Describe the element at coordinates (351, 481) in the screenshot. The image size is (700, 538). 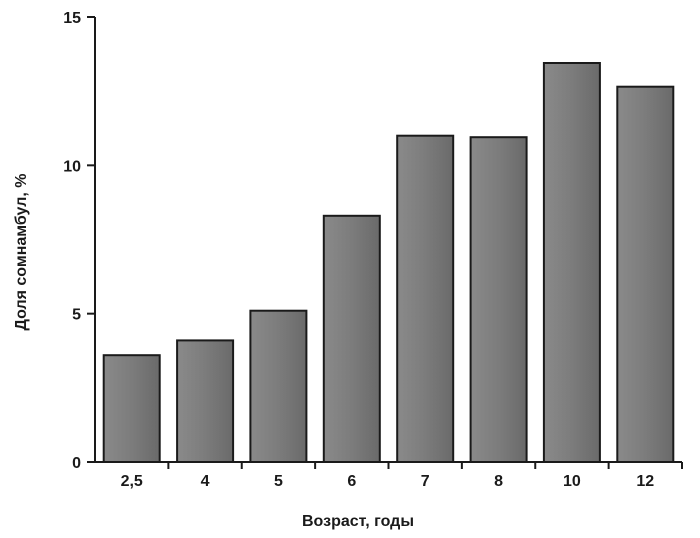
I see `x-tick-label-3: 6` at that location.